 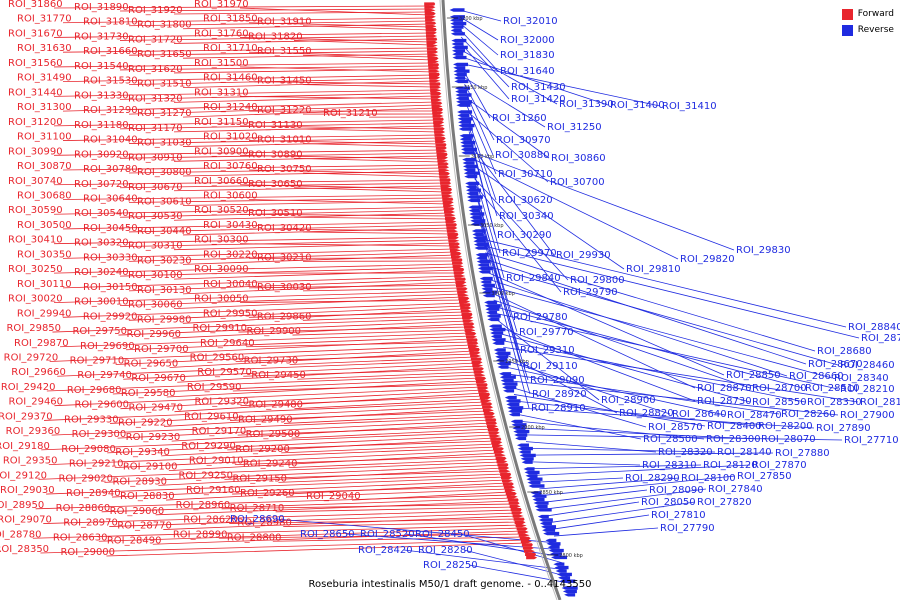 I want to click on forward-roi-label: ROI_28860, so click(x=83, y=508).